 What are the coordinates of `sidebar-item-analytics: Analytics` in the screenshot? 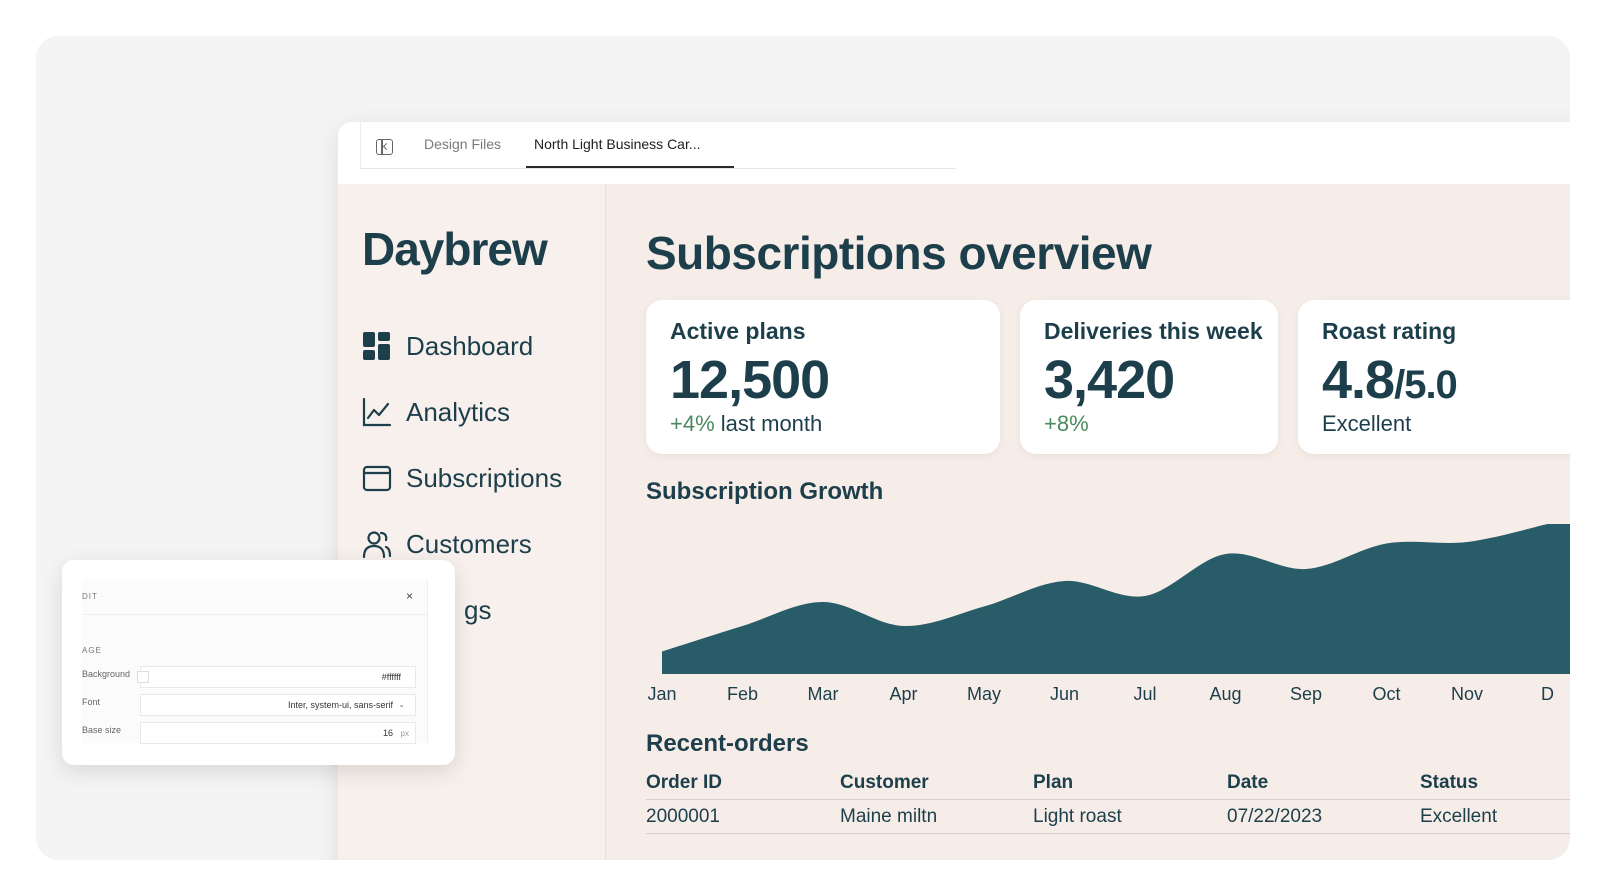 It's located at (436, 412).